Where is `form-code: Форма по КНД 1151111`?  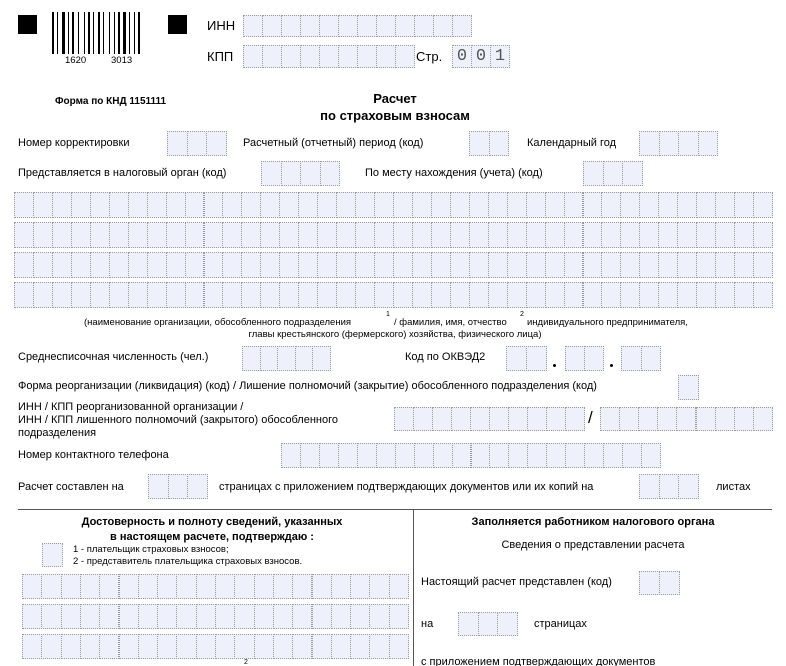 form-code: Форма по КНД 1151111 is located at coordinates (111, 101).